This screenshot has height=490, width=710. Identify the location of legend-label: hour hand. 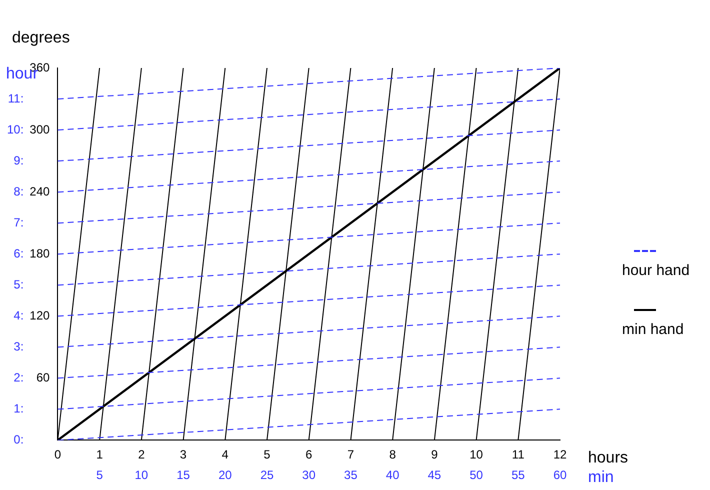
(656, 270).